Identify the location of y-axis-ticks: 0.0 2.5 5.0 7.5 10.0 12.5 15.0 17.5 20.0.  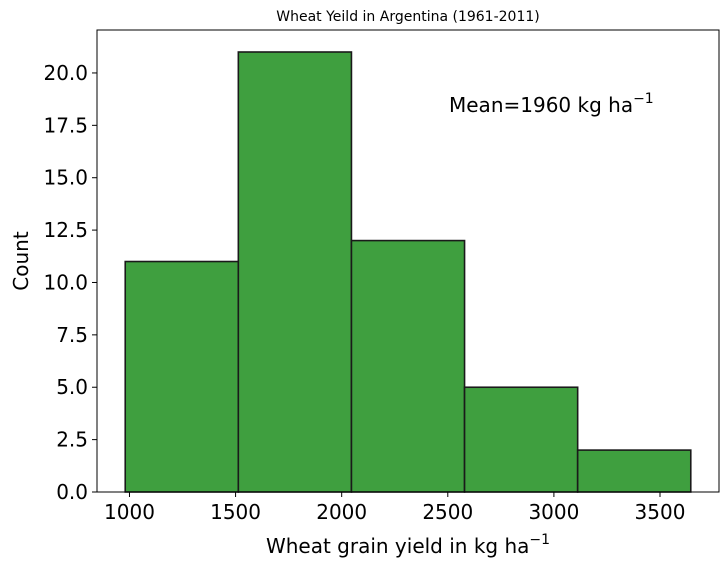
(70, 282).